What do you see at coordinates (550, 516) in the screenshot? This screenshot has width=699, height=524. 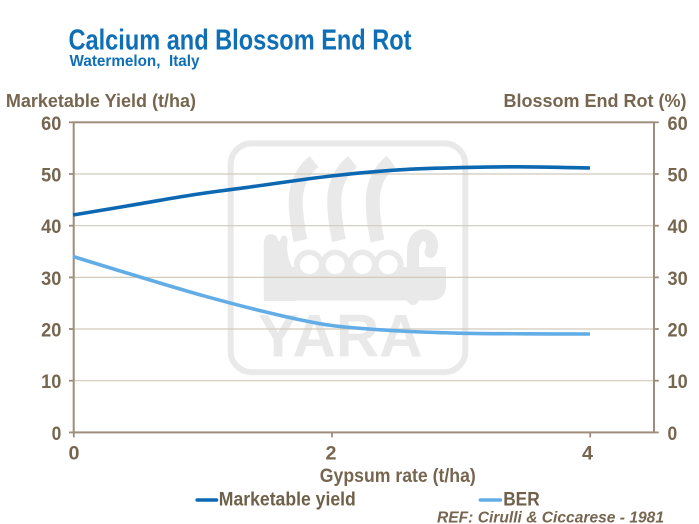 I see `svg-text:REF: Cirulli & Ciccarese - 198: REF: Cirulli & Ciccarese - 1981` at bounding box center [550, 516].